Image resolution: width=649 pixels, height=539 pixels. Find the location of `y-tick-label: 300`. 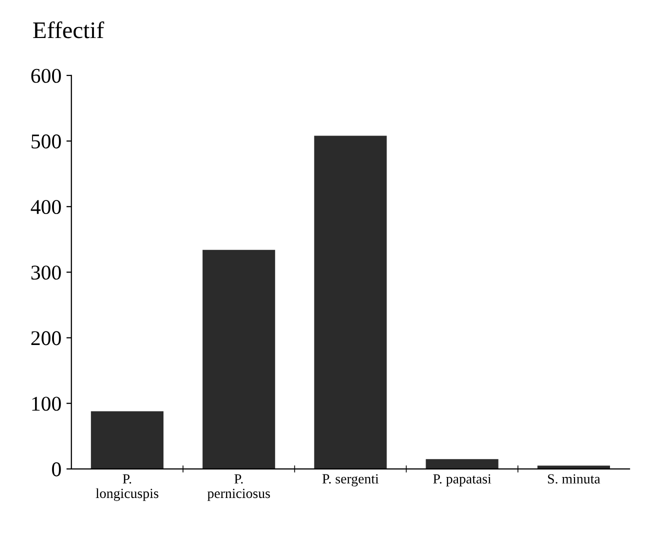

y-tick-label: 300 is located at coordinates (46, 273).